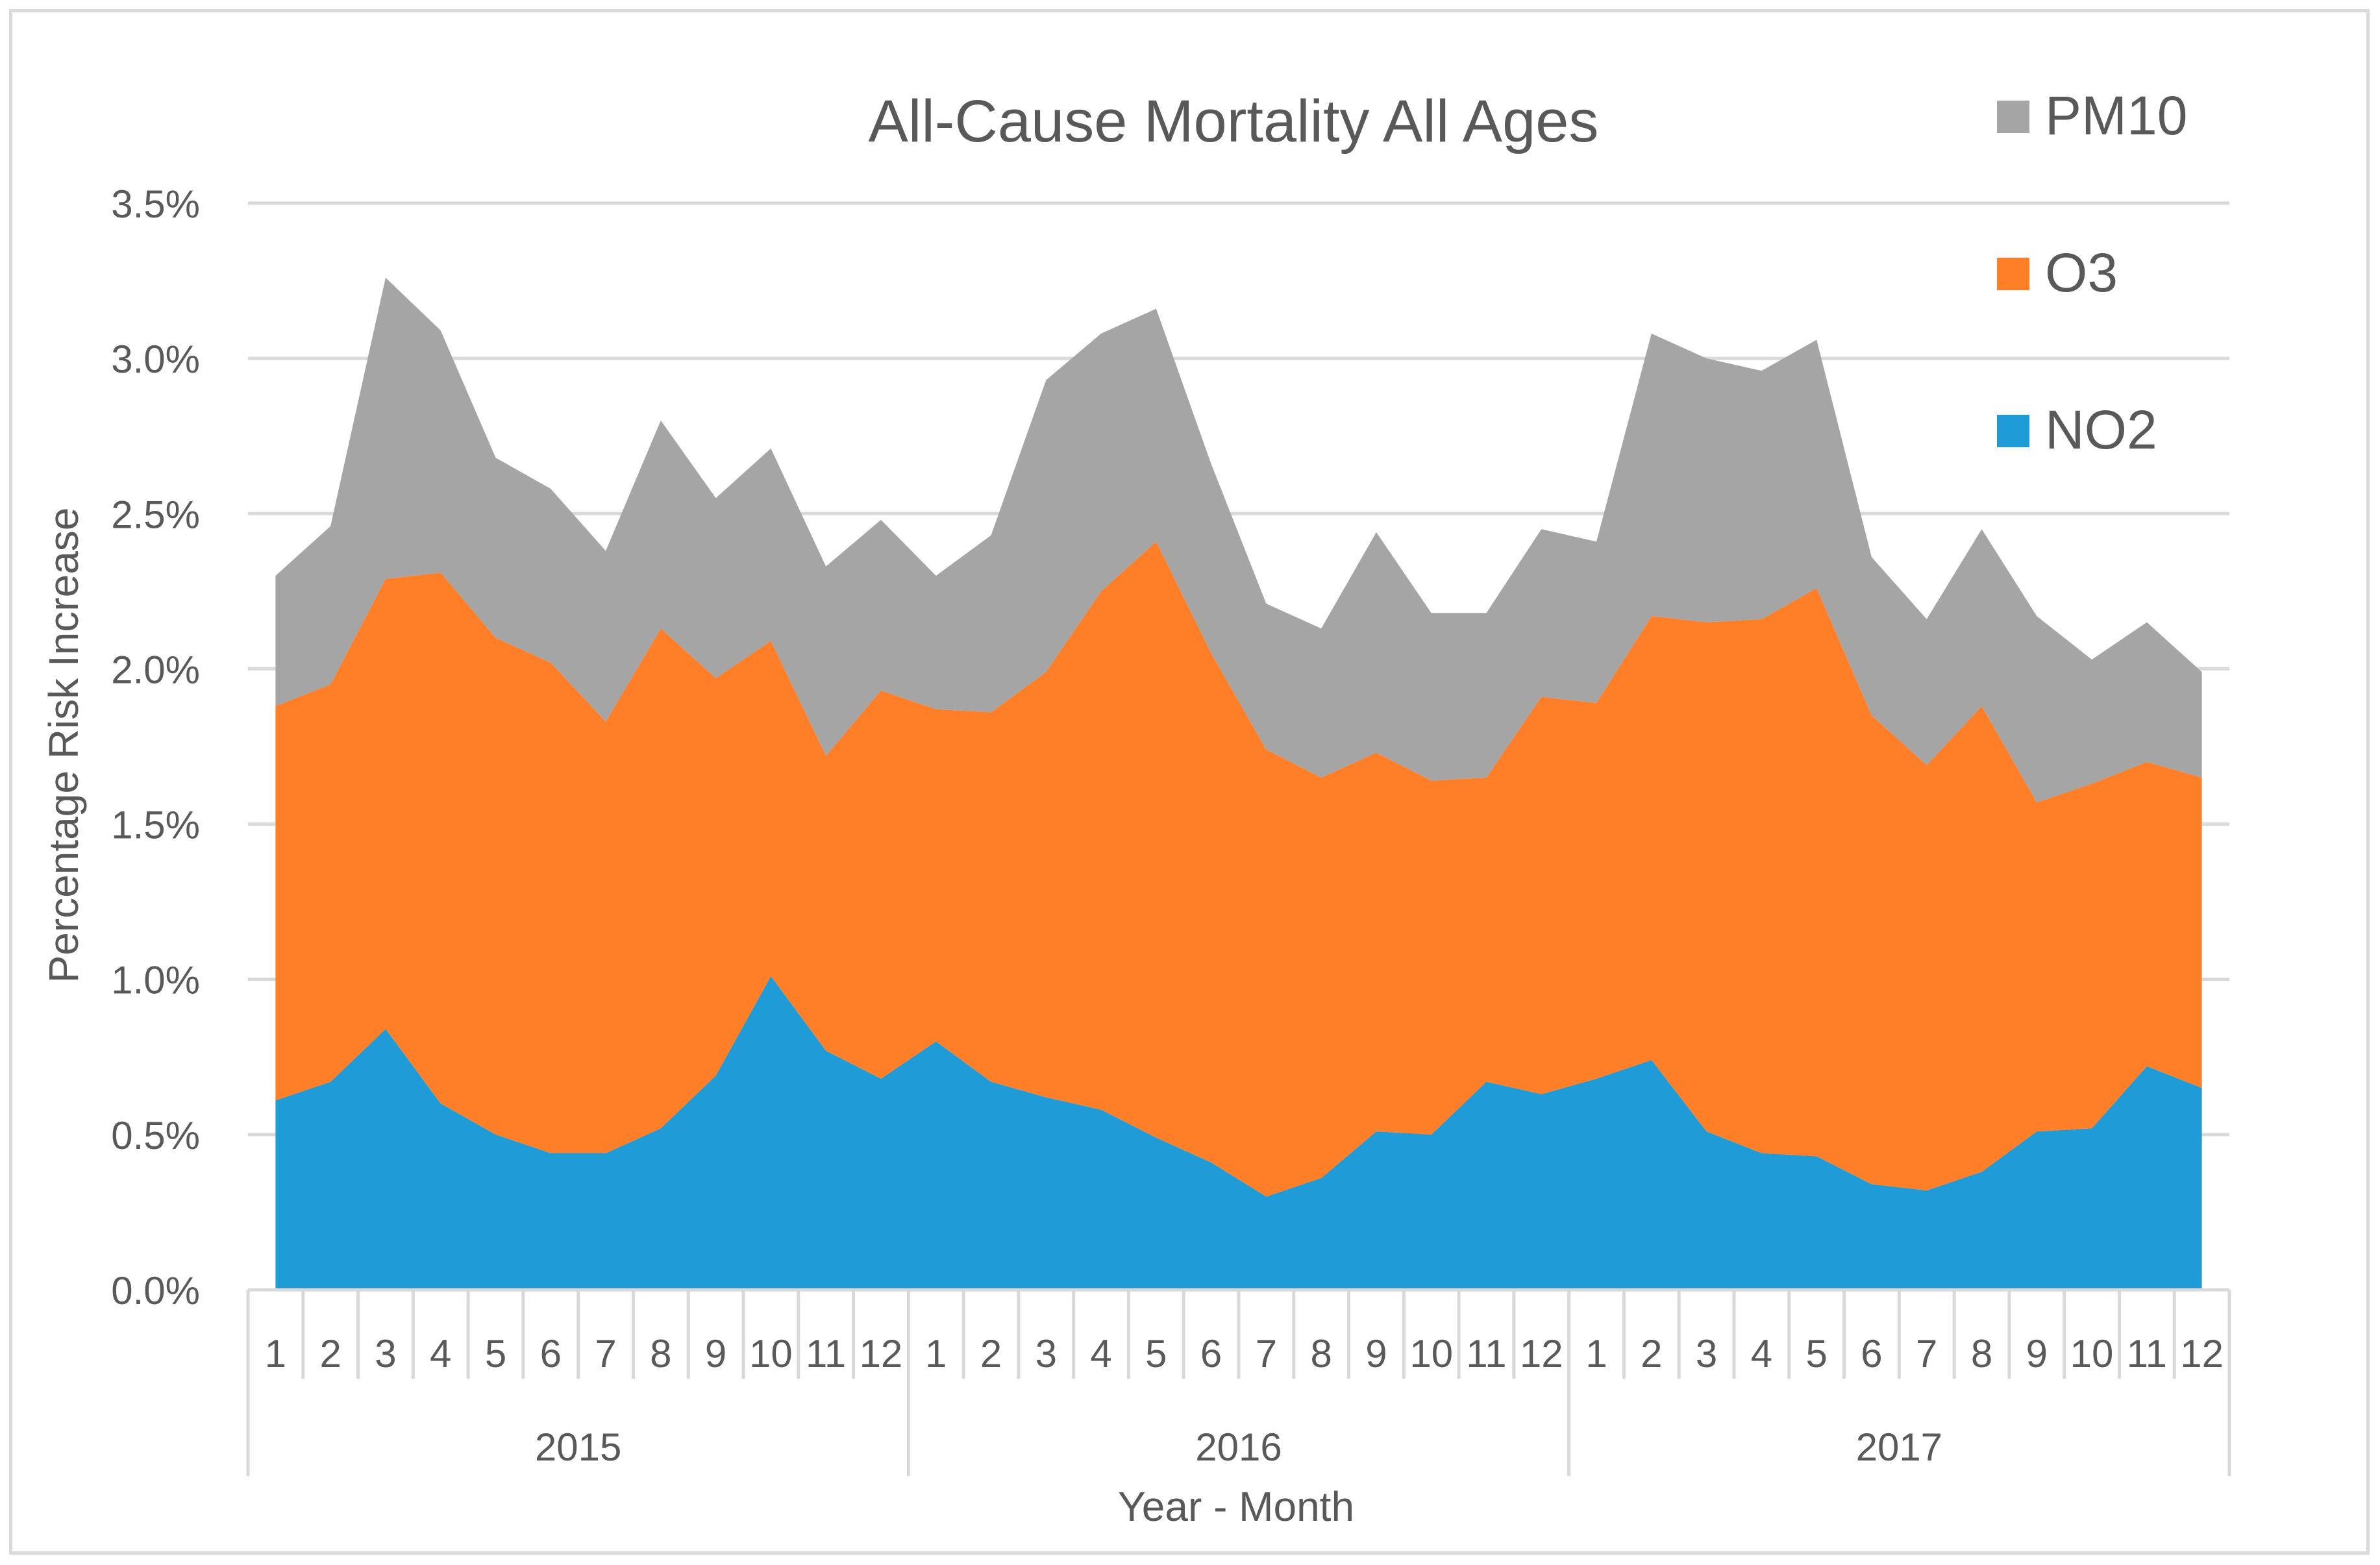 The height and width of the screenshot is (1565, 2380). What do you see at coordinates (1238, 1447) in the screenshot?
I see `year-label: 2016` at bounding box center [1238, 1447].